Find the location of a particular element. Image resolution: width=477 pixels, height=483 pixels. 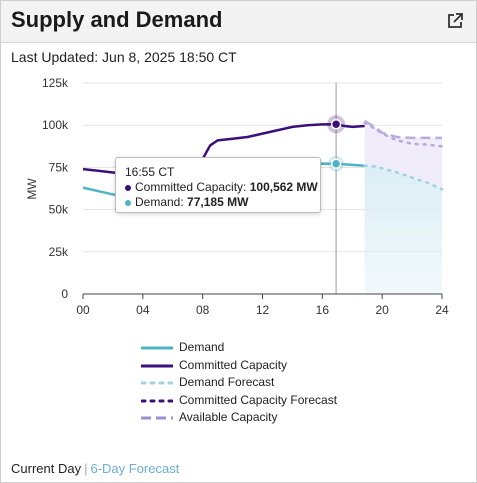

legend-item-demand-forecast: Demand Forecast is located at coordinates (239, 383).